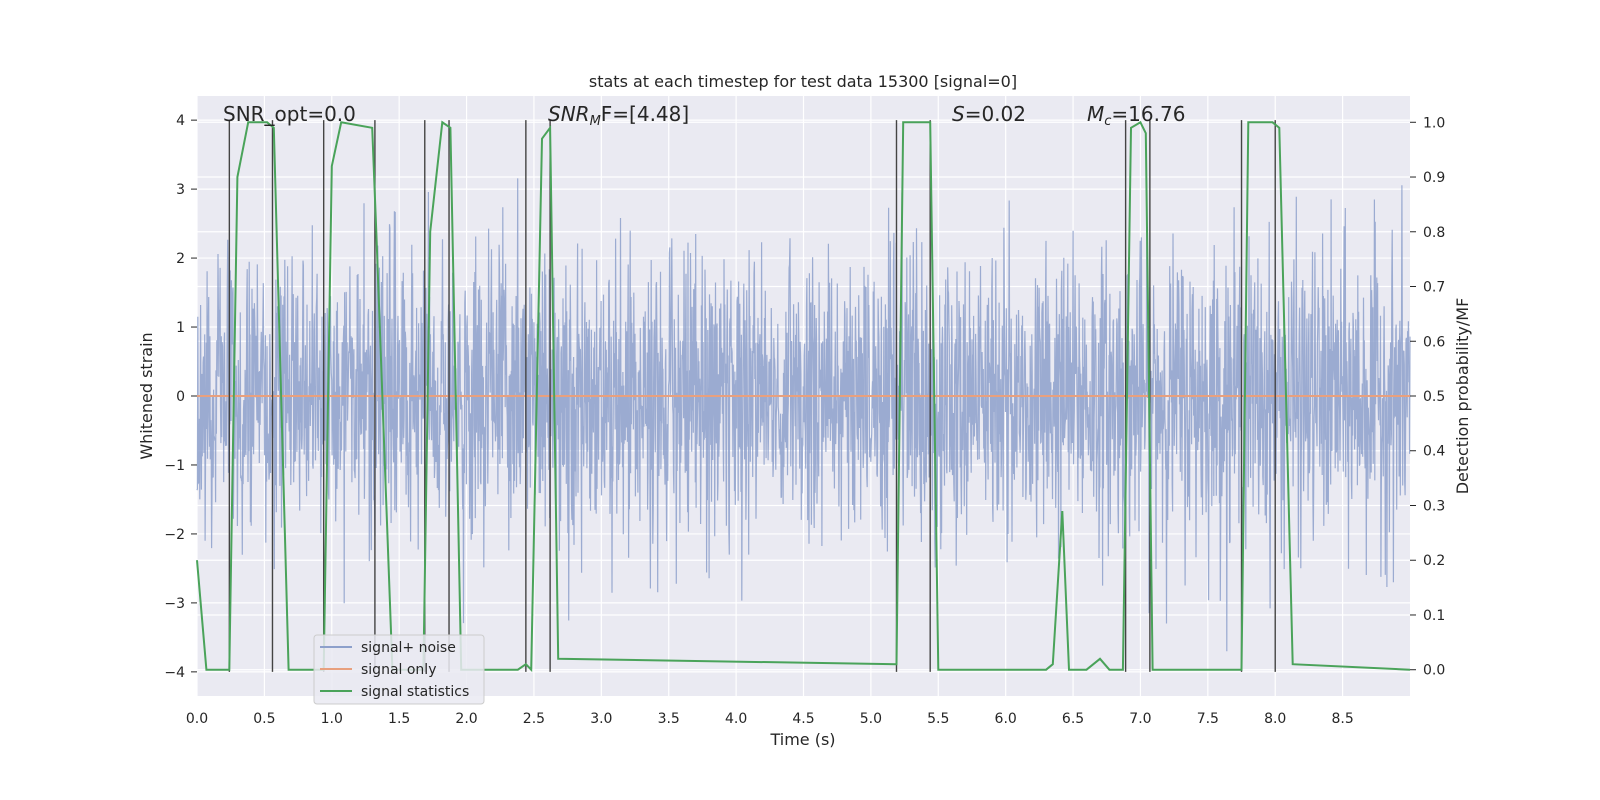 The height and width of the screenshot is (800, 1600). What do you see at coordinates (180, 259) in the screenshot?
I see `y-tick-label-2: 2` at bounding box center [180, 259].